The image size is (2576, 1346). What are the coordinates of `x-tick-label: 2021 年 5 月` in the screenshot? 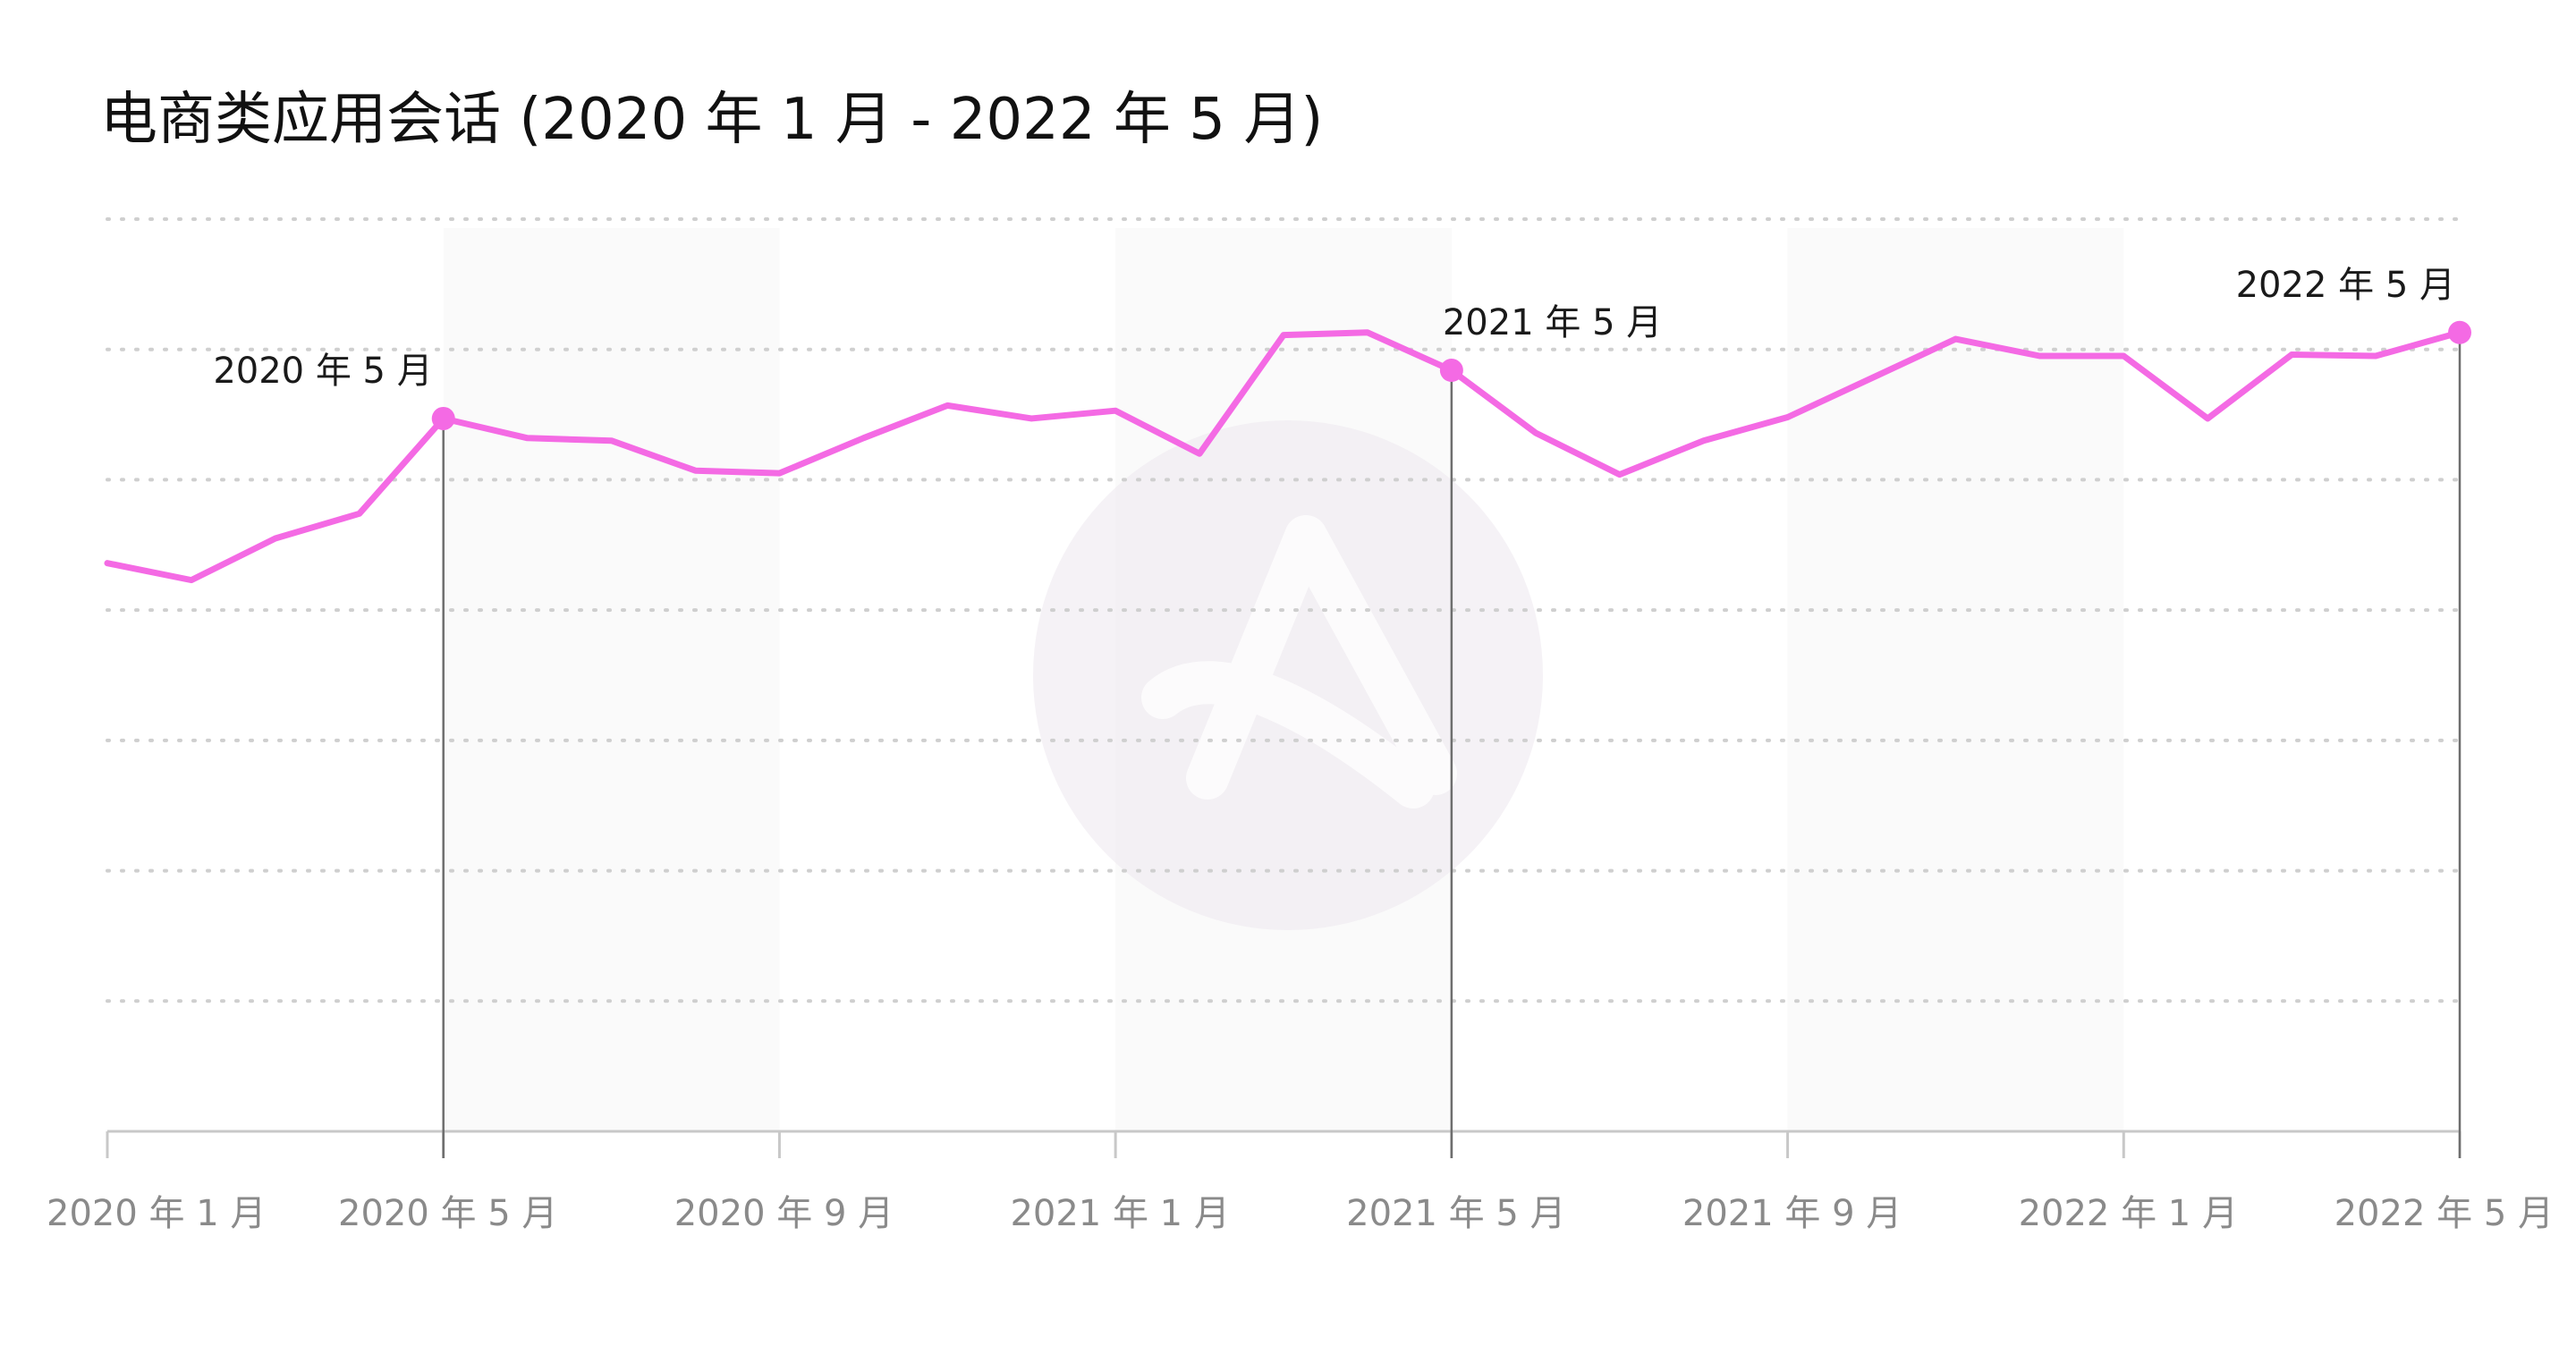 It's located at (1455, 1213).